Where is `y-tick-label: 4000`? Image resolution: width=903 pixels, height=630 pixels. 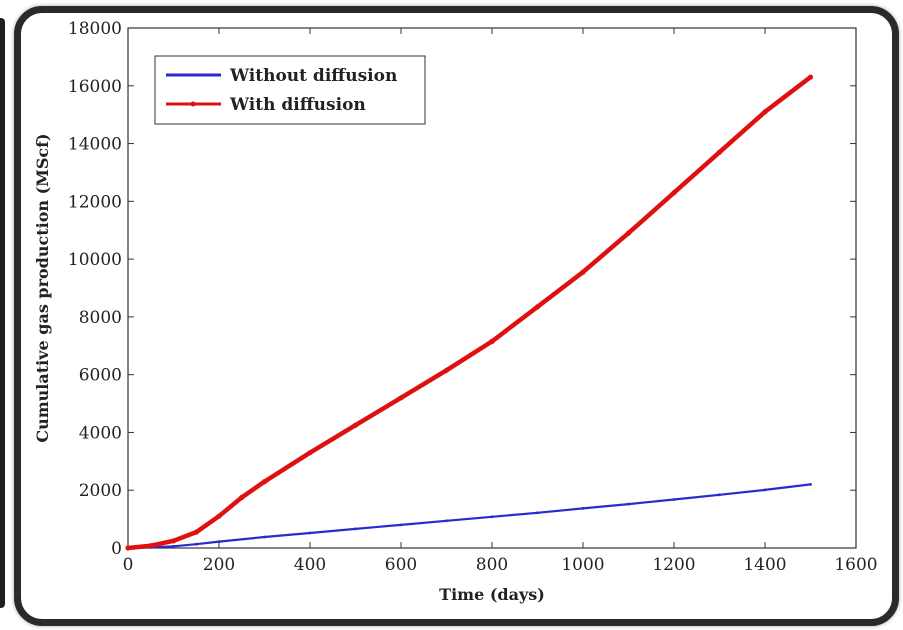
y-tick-label: 4000 is located at coordinates (100, 433).